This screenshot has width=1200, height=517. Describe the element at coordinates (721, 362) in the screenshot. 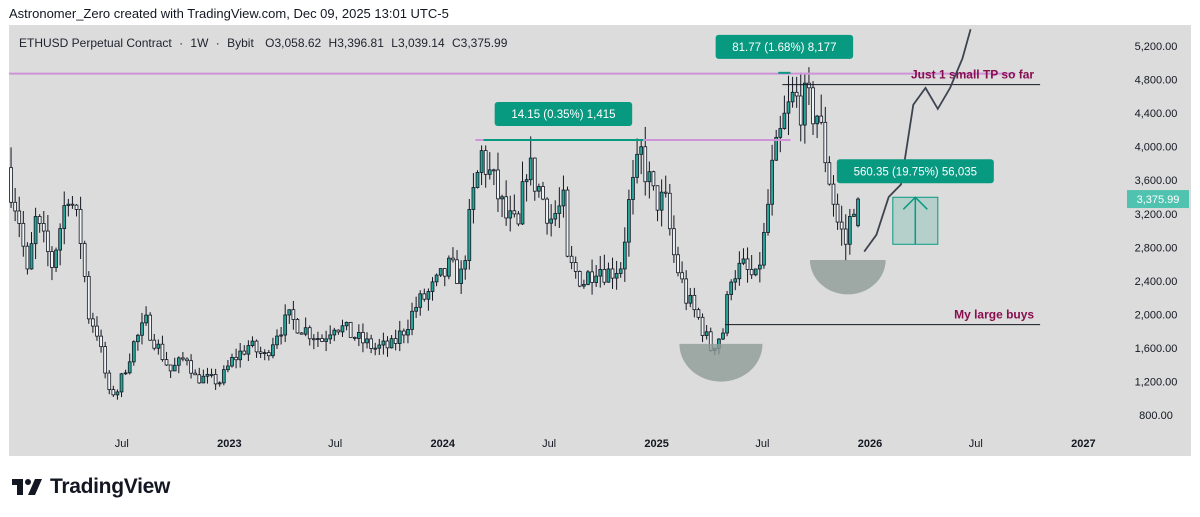

I see `bowl-highlight` at that location.